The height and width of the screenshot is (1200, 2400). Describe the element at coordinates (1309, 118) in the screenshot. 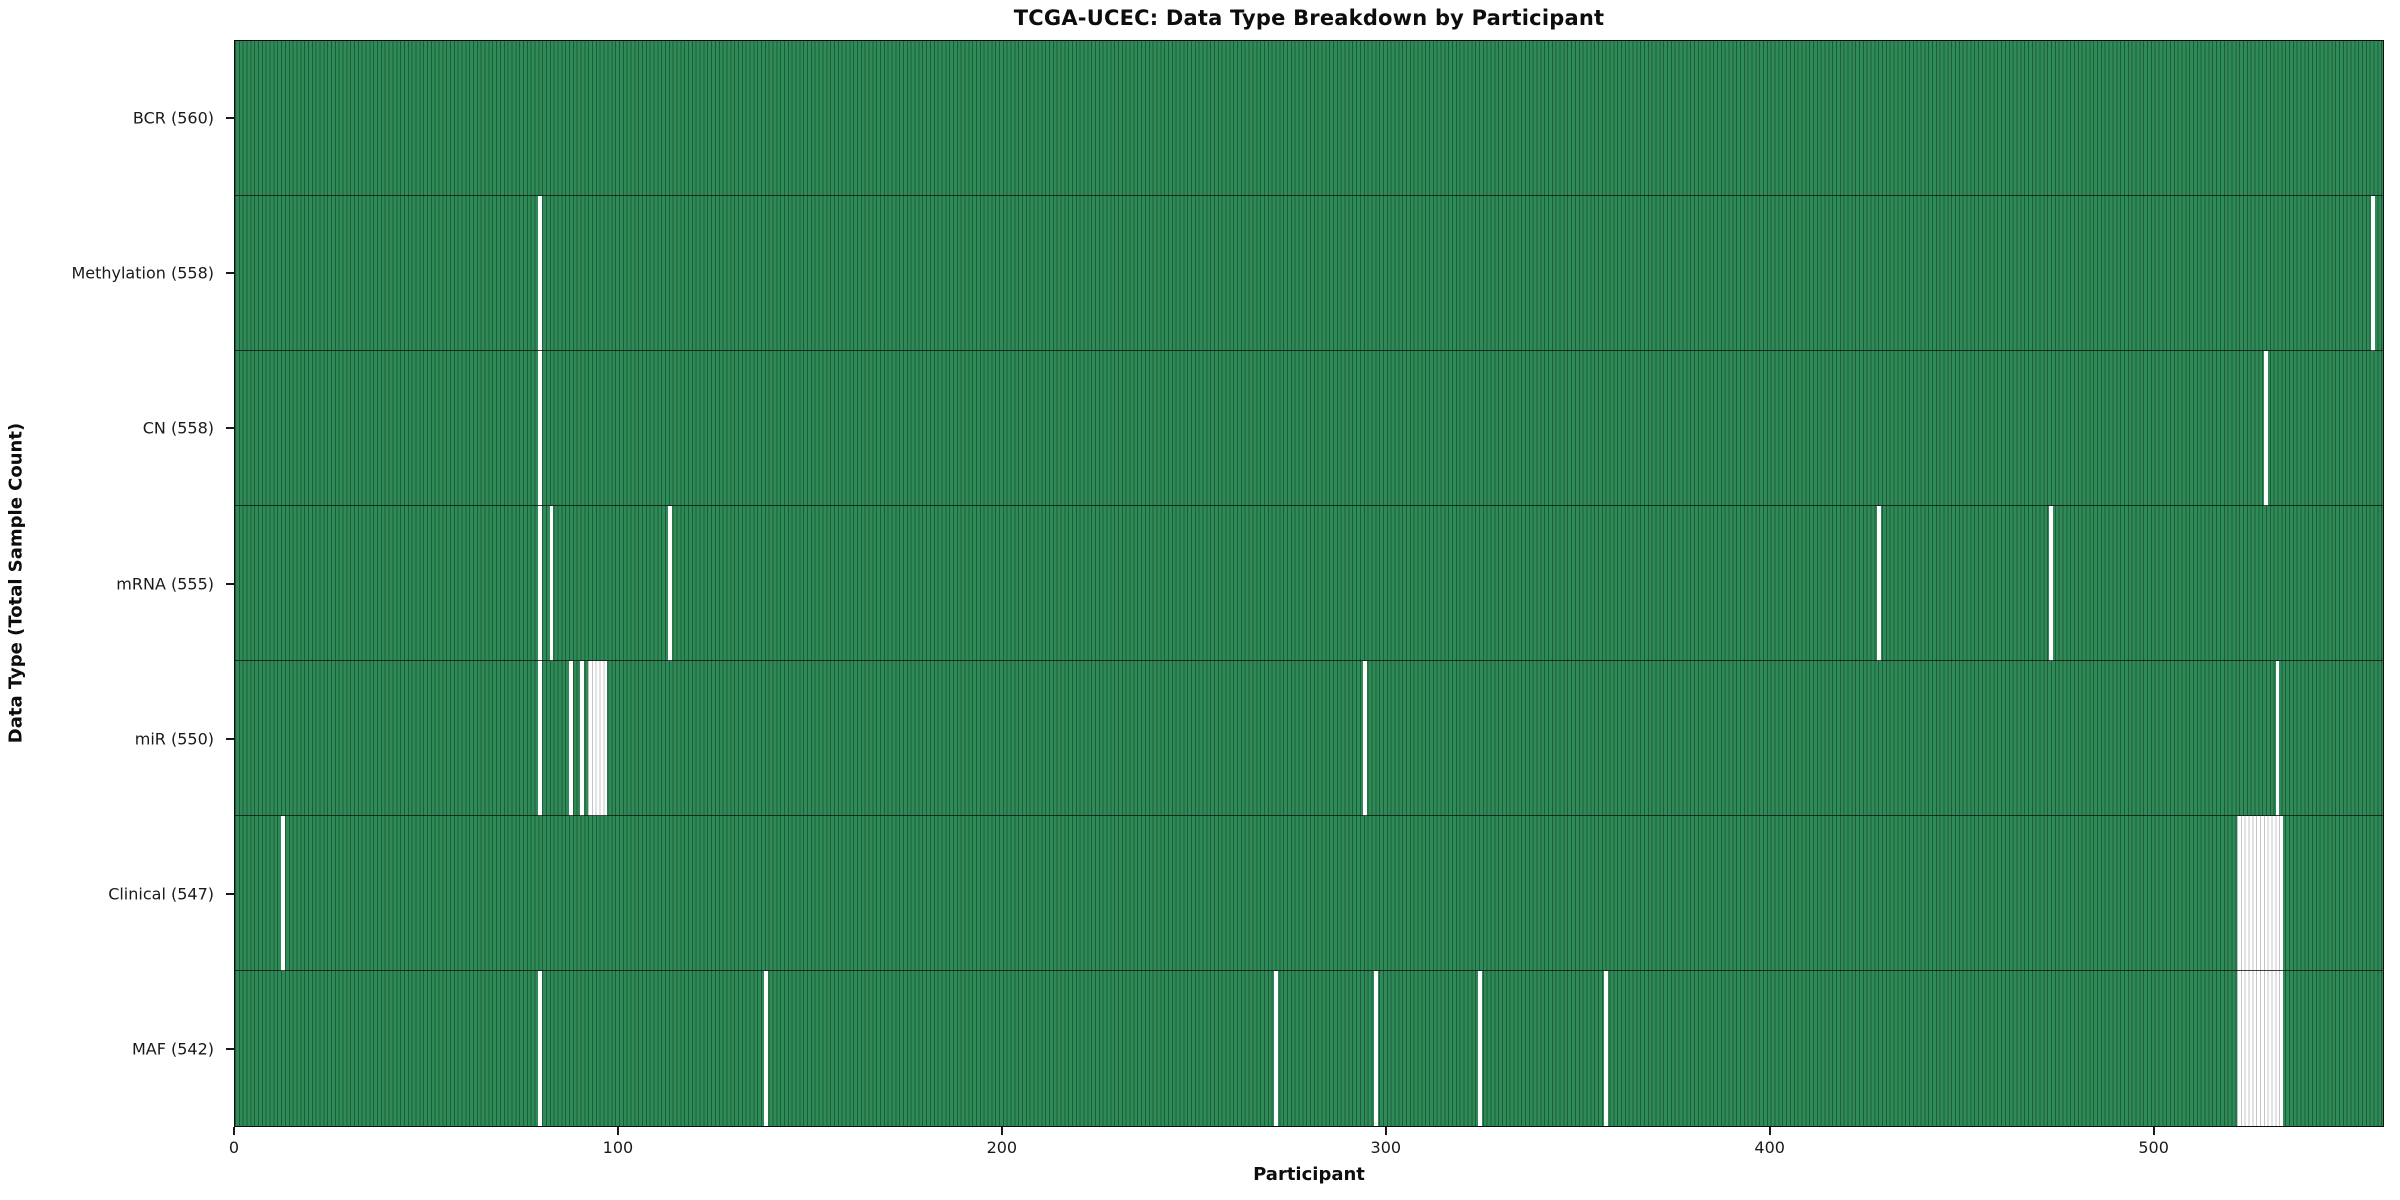

I see `row-bcr` at that location.